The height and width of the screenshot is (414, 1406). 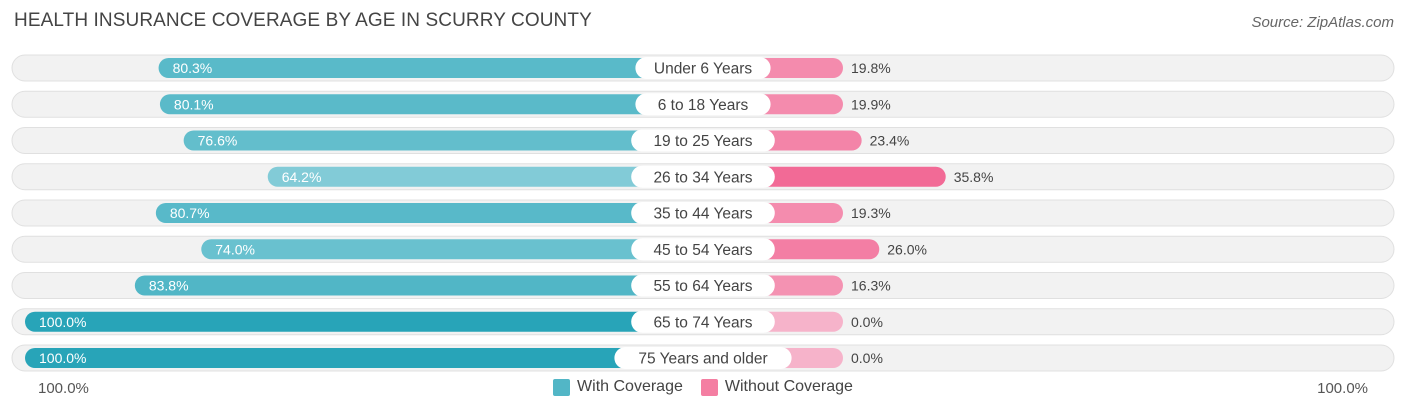 What do you see at coordinates (871, 68) in the screenshot?
I see `value-label-without-coverage-under-6-years: 19.8%` at bounding box center [871, 68].